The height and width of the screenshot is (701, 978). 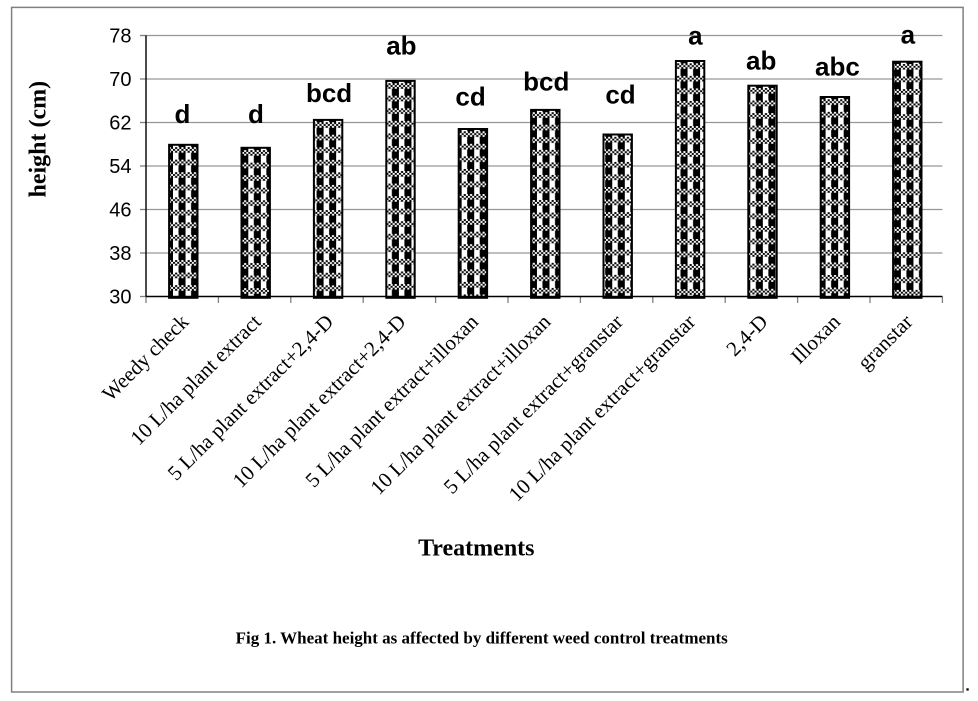 What do you see at coordinates (120, 210) in the screenshot?
I see `svg-text: 46` at bounding box center [120, 210].